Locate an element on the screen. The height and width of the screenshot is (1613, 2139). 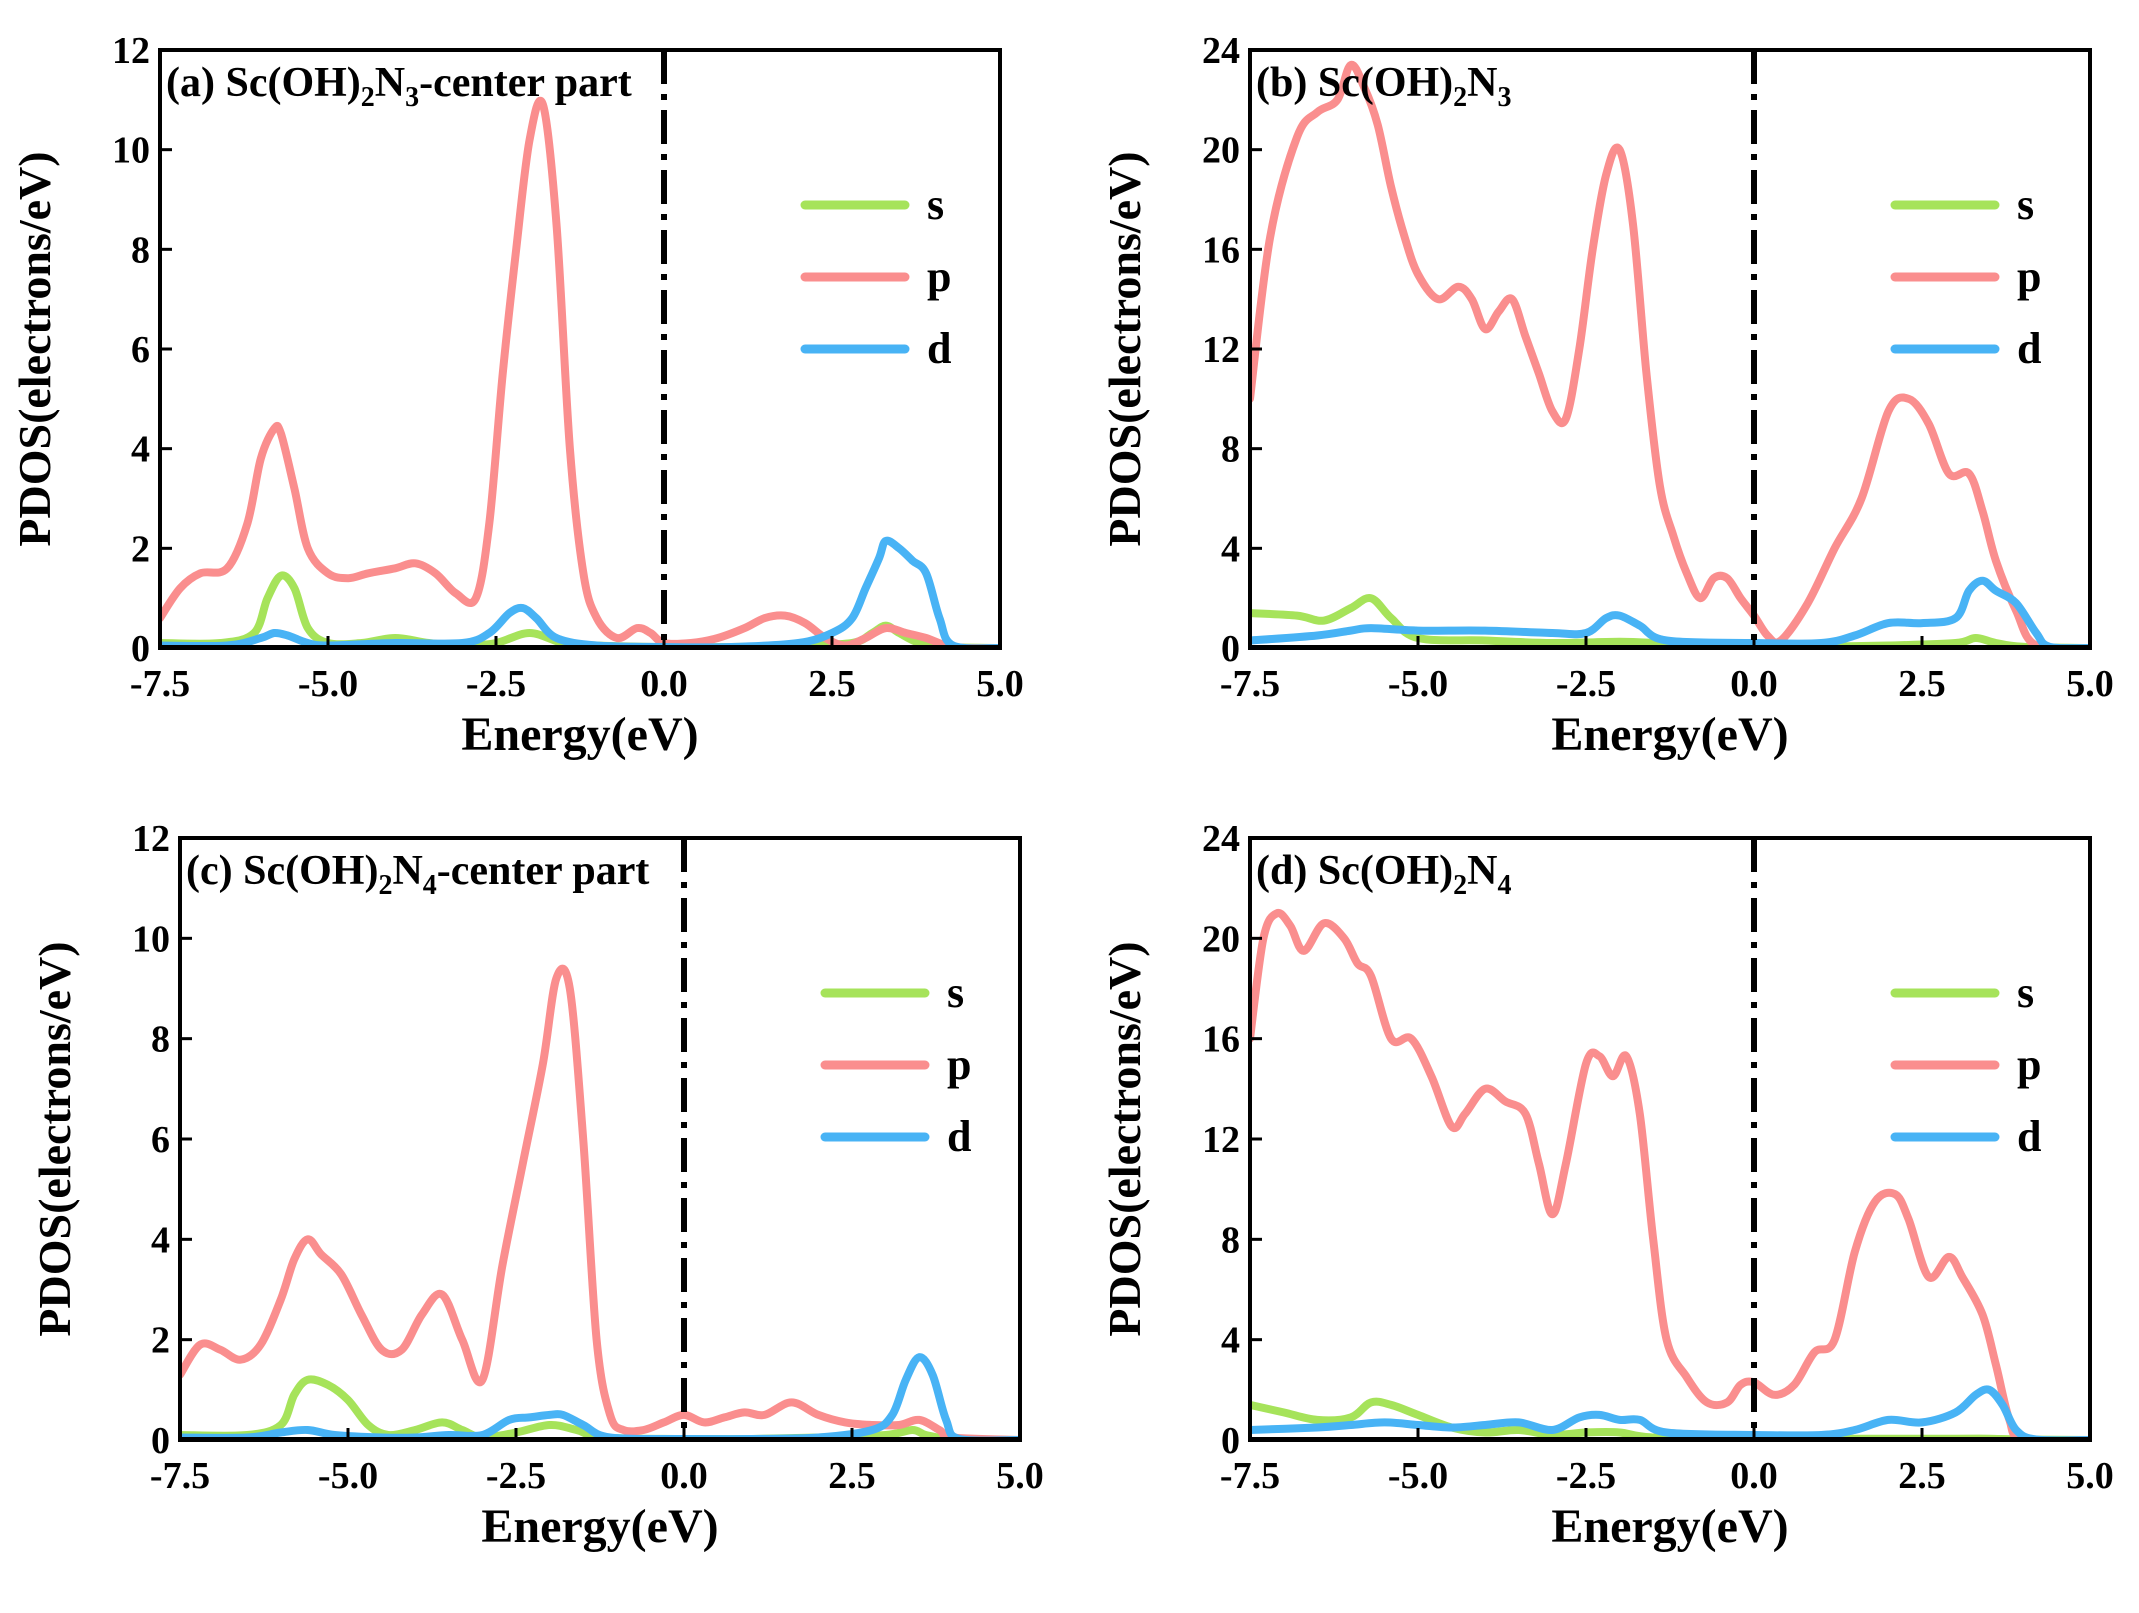
panel-title: (d) Sc(OH)2N4 is located at coordinates (1384, 874).